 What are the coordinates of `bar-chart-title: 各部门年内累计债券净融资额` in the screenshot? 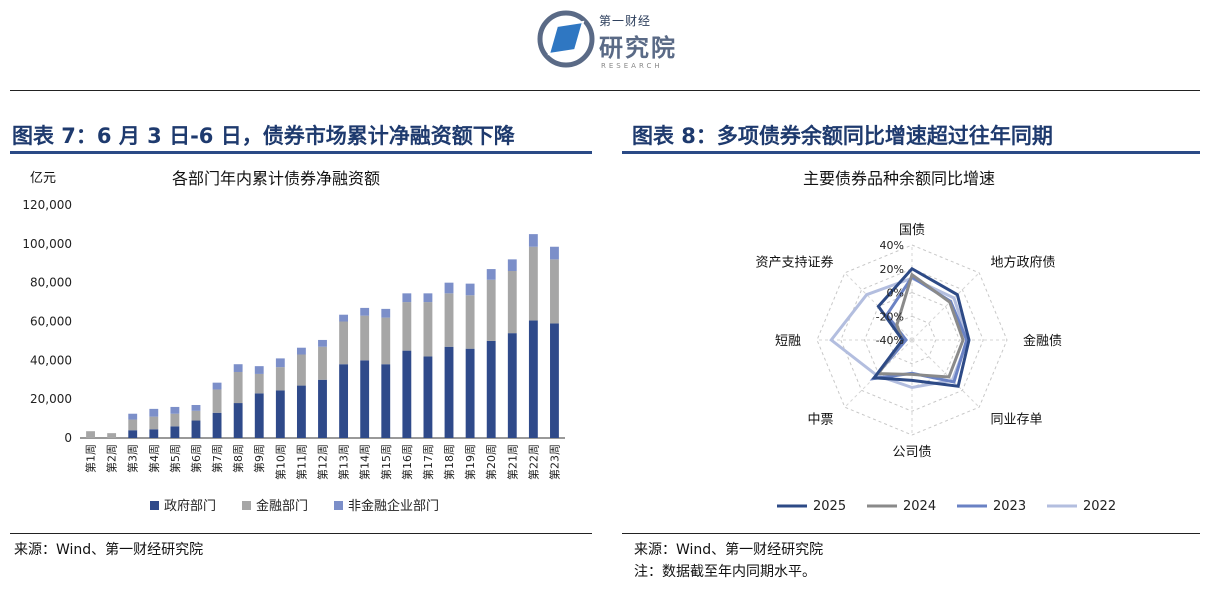 It's located at (276, 178).